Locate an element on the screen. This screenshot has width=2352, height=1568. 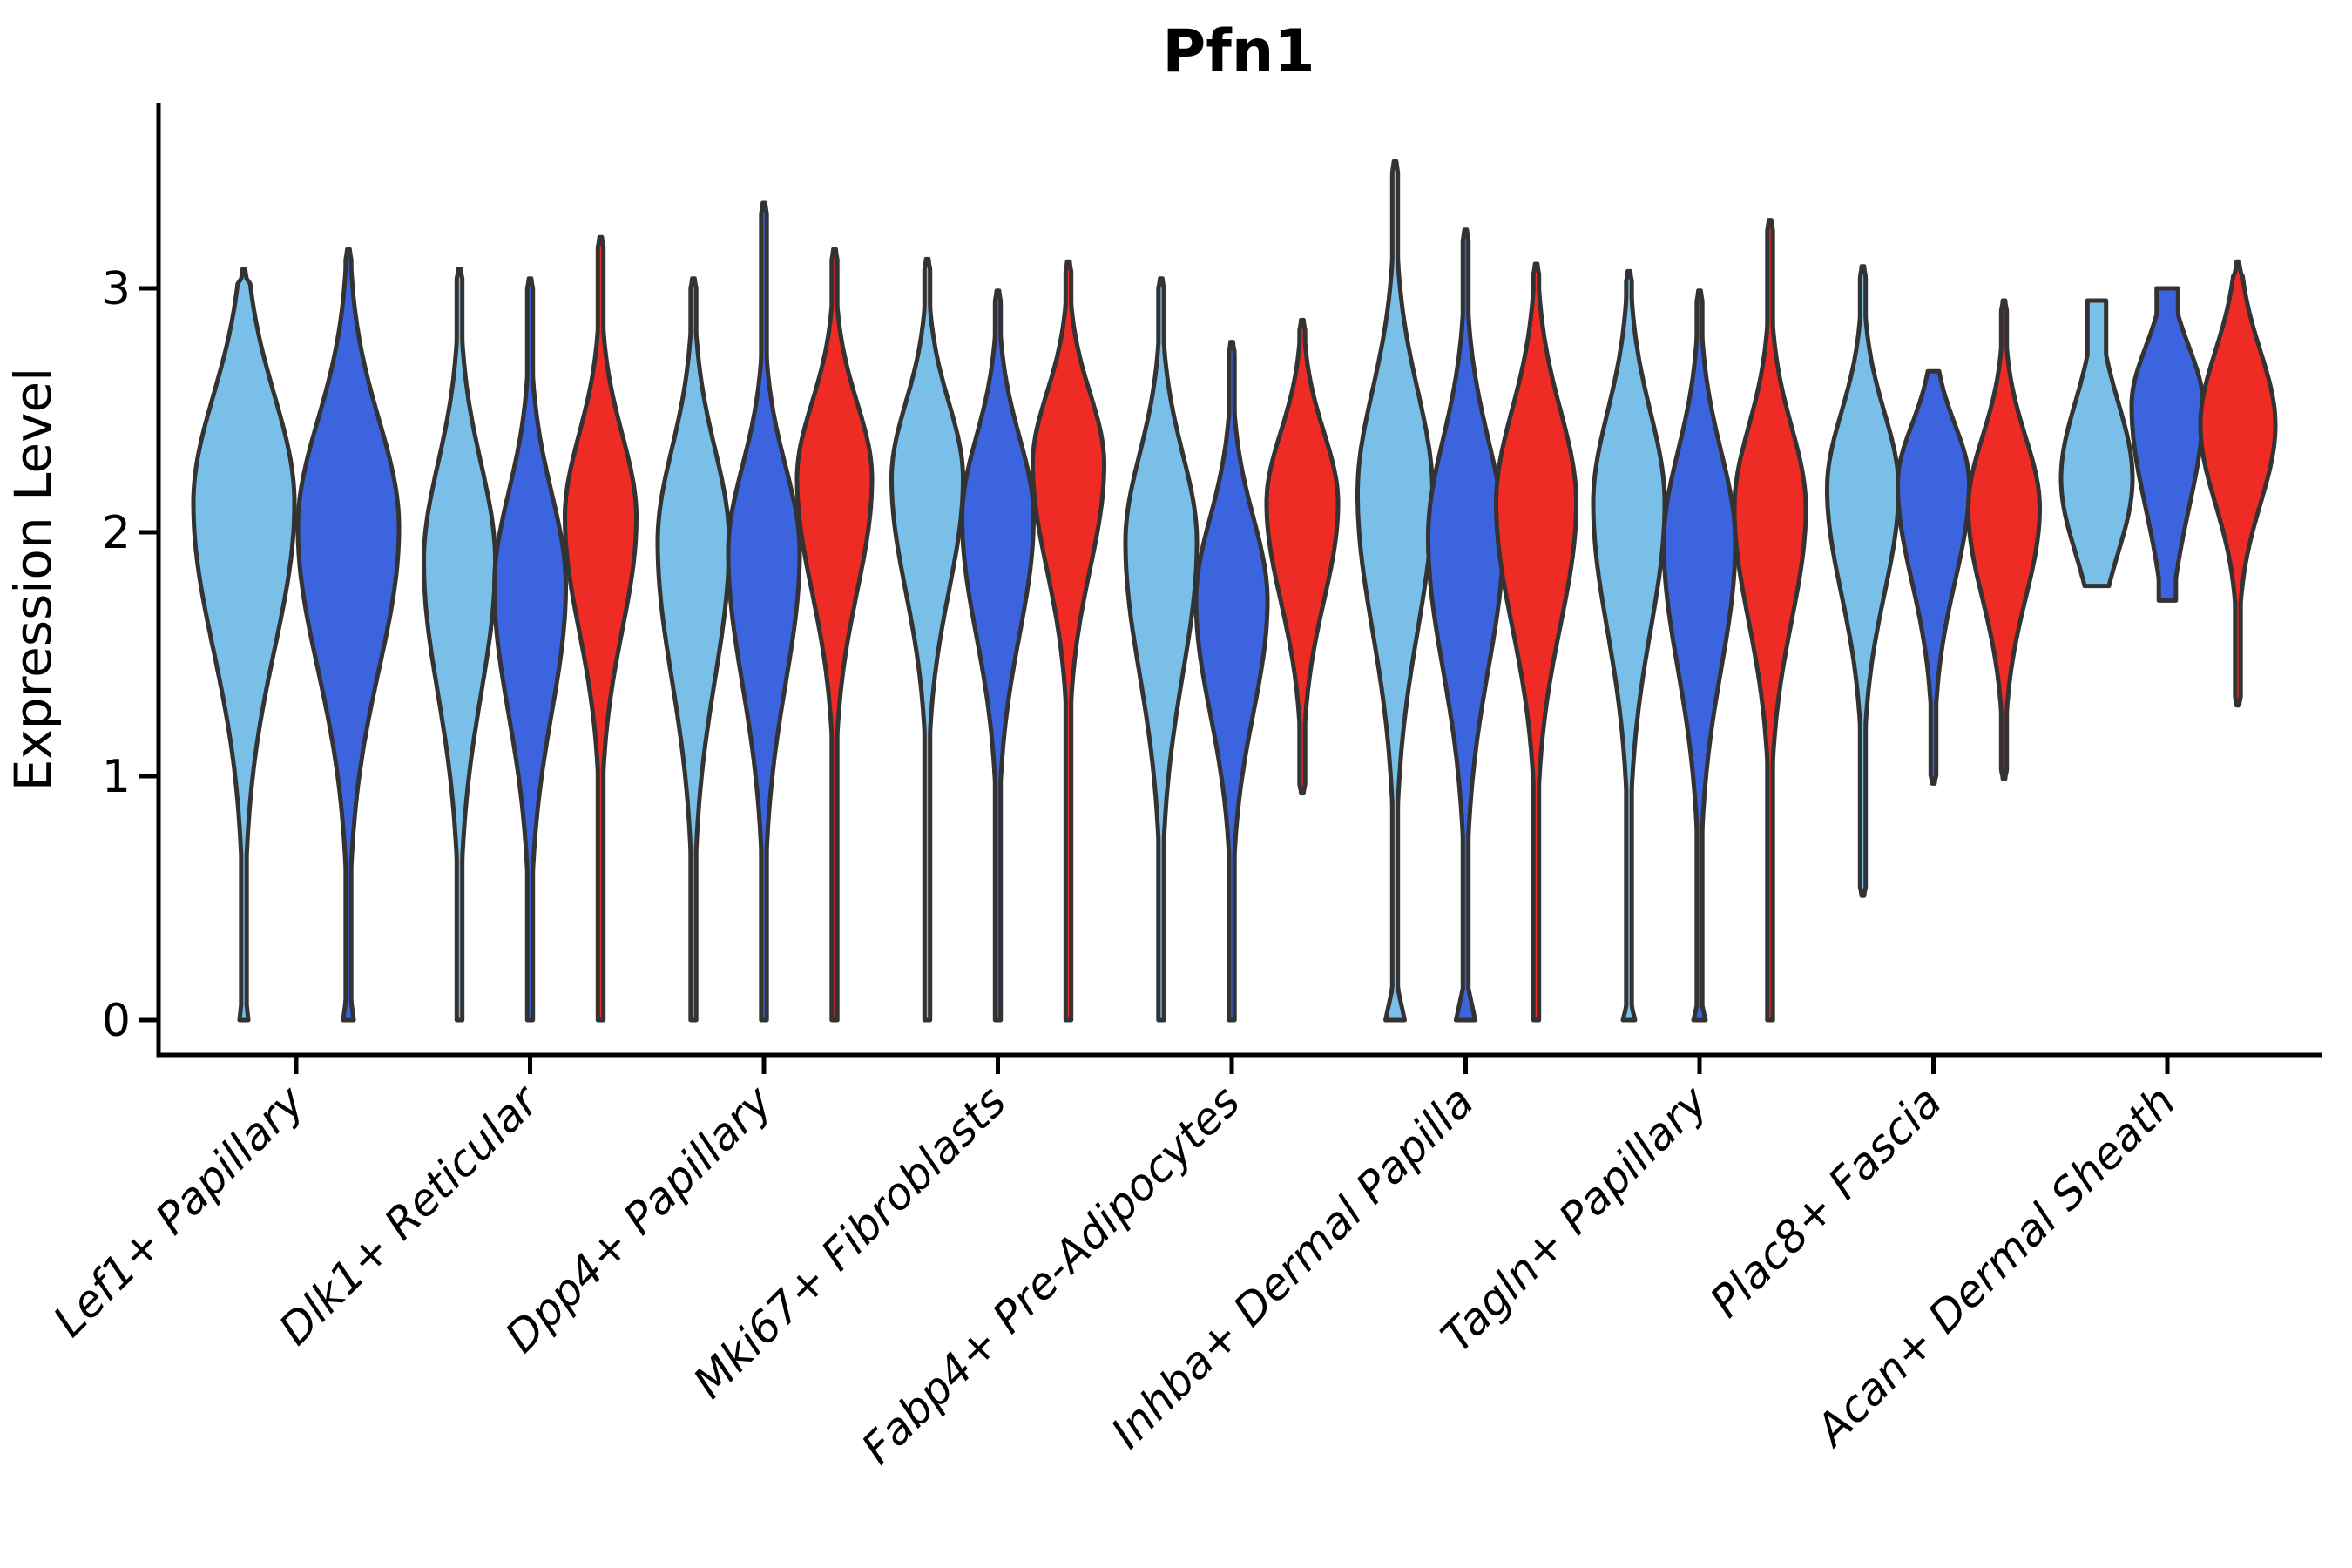
violin-inhba-group-lightblue is located at coordinates (1395, 591).